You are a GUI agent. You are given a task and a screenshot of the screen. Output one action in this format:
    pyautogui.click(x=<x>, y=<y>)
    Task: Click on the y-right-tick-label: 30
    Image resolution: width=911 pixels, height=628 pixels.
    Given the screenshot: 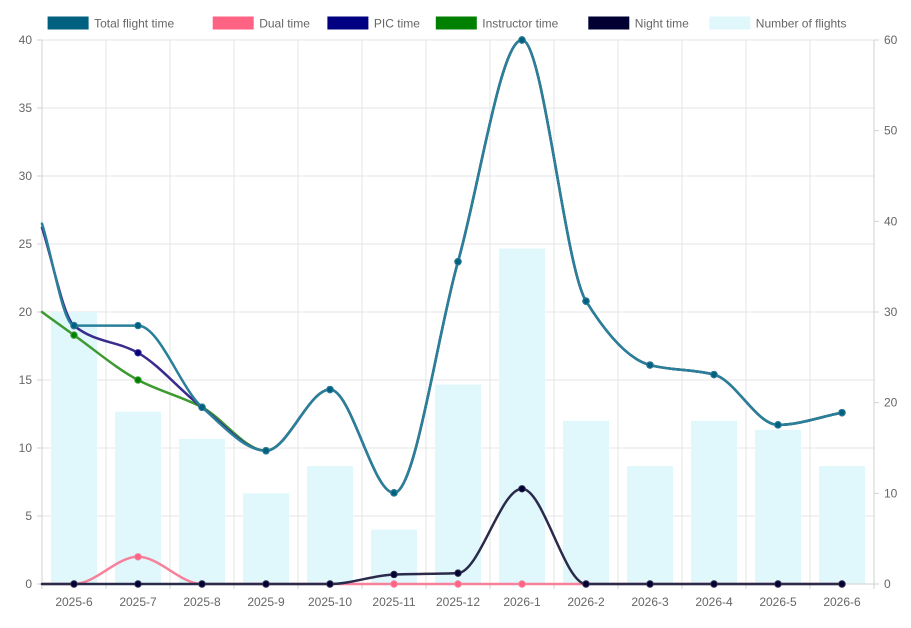 What is the action you would take?
    pyautogui.click(x=891, y=312)
    